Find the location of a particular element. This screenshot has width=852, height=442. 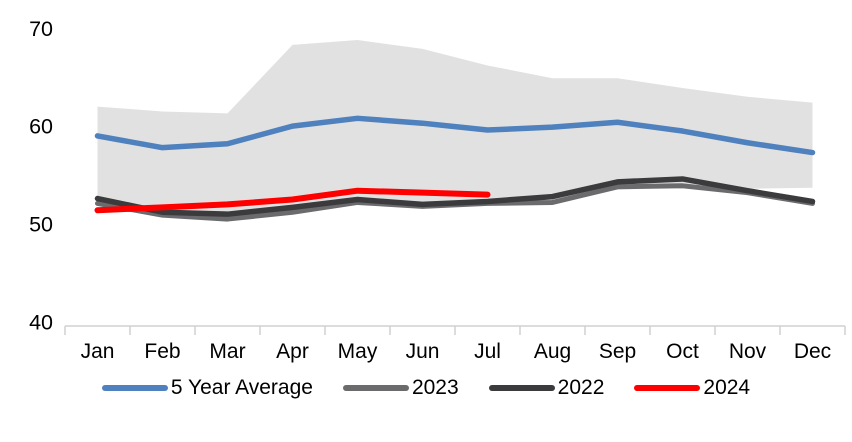

legend-label-2024: 2024 is located at coordinates (727, 387).